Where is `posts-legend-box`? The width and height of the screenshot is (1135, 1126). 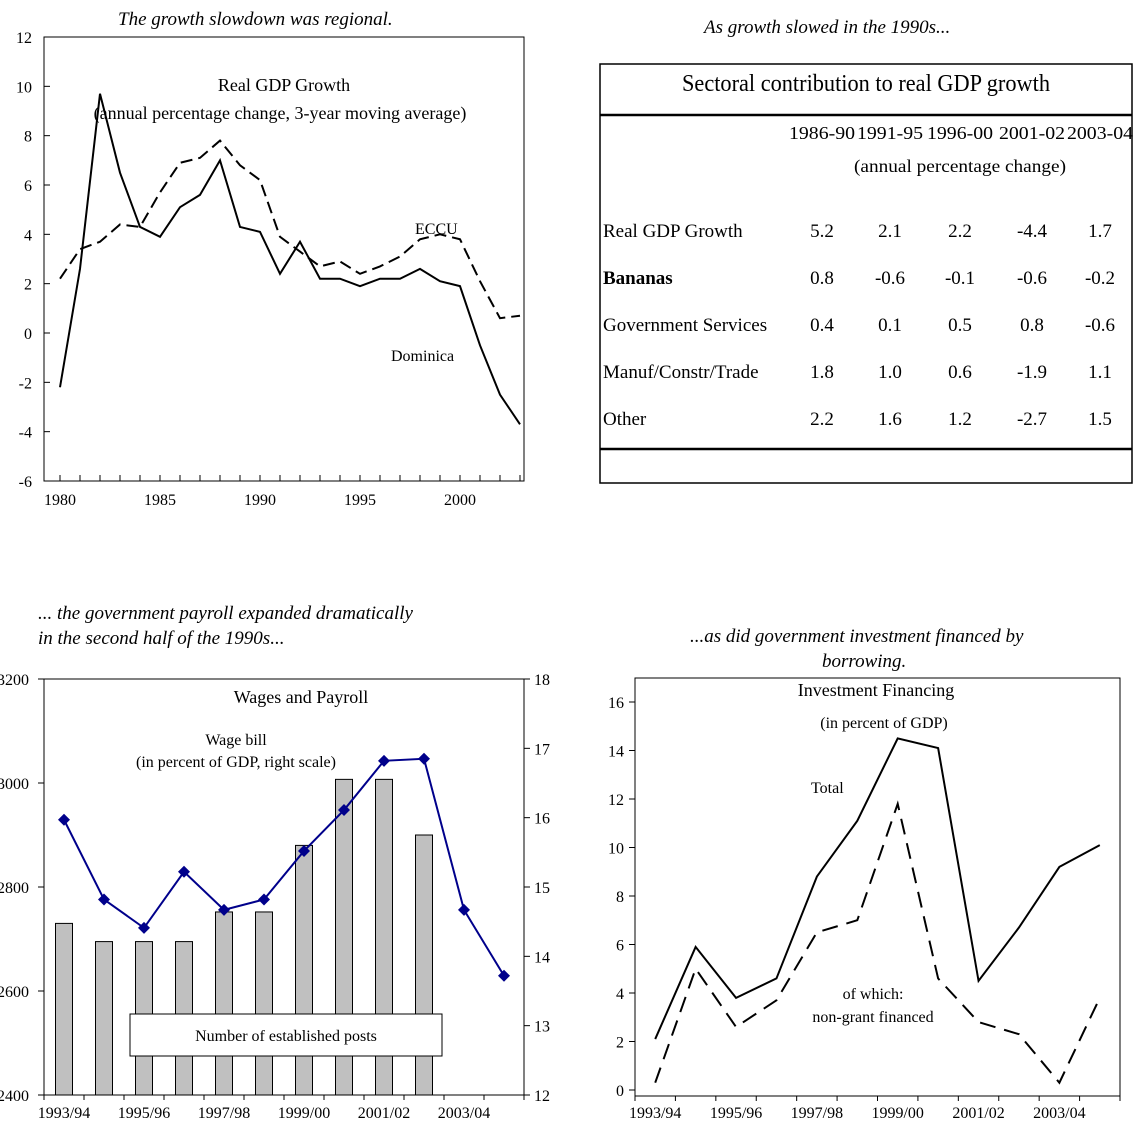
posts-legend-box is located at coordinates (286, 1035).